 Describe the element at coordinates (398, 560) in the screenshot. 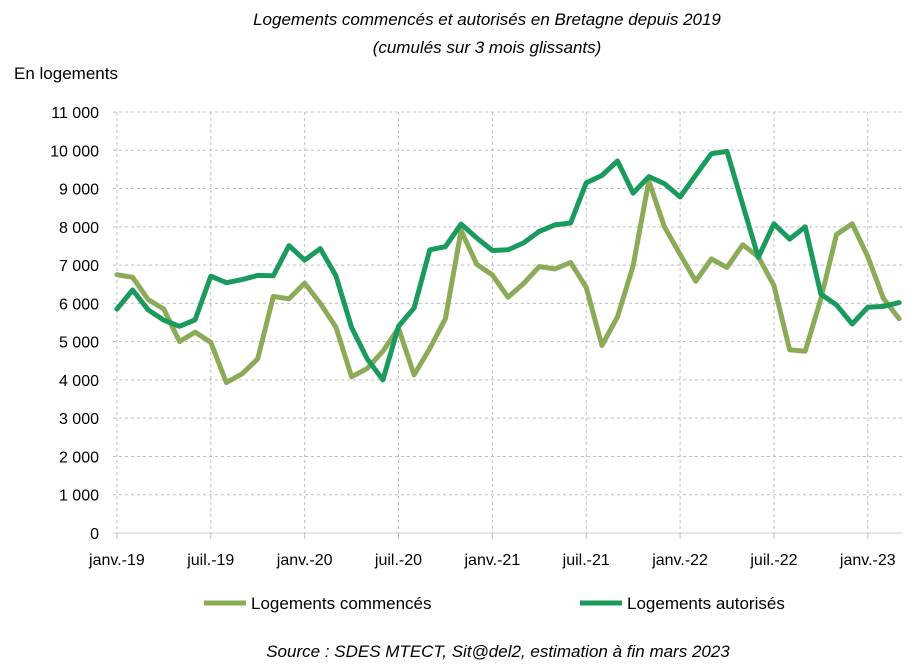

I see `x-tick-label: juil.-20` at that location.